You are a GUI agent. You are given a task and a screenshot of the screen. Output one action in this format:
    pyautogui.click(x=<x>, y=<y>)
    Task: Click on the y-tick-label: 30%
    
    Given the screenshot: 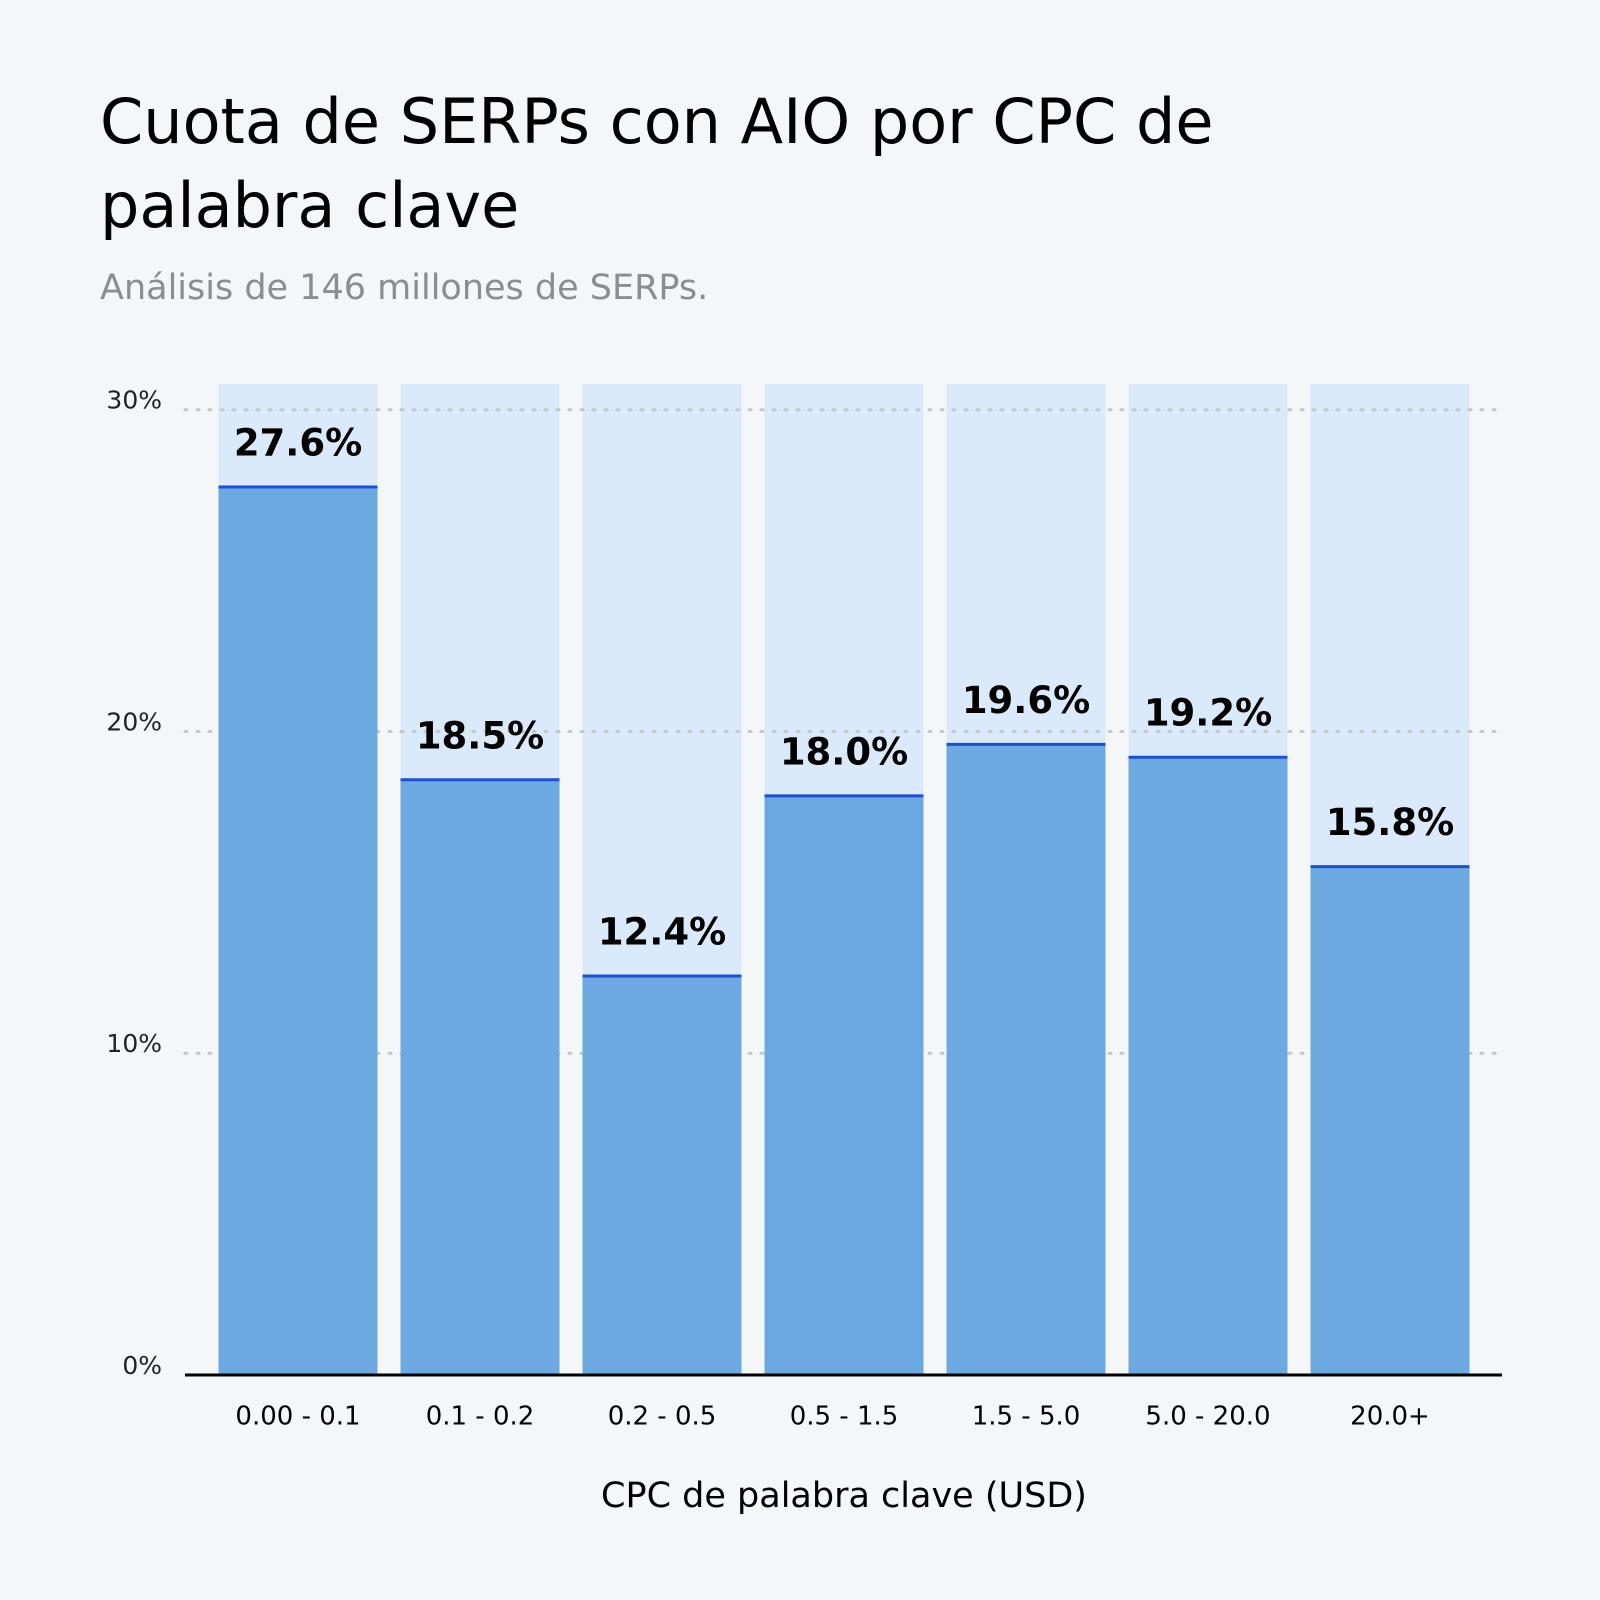 What is the action you would take?
    pyautogui.click(x=134, y=400)
    